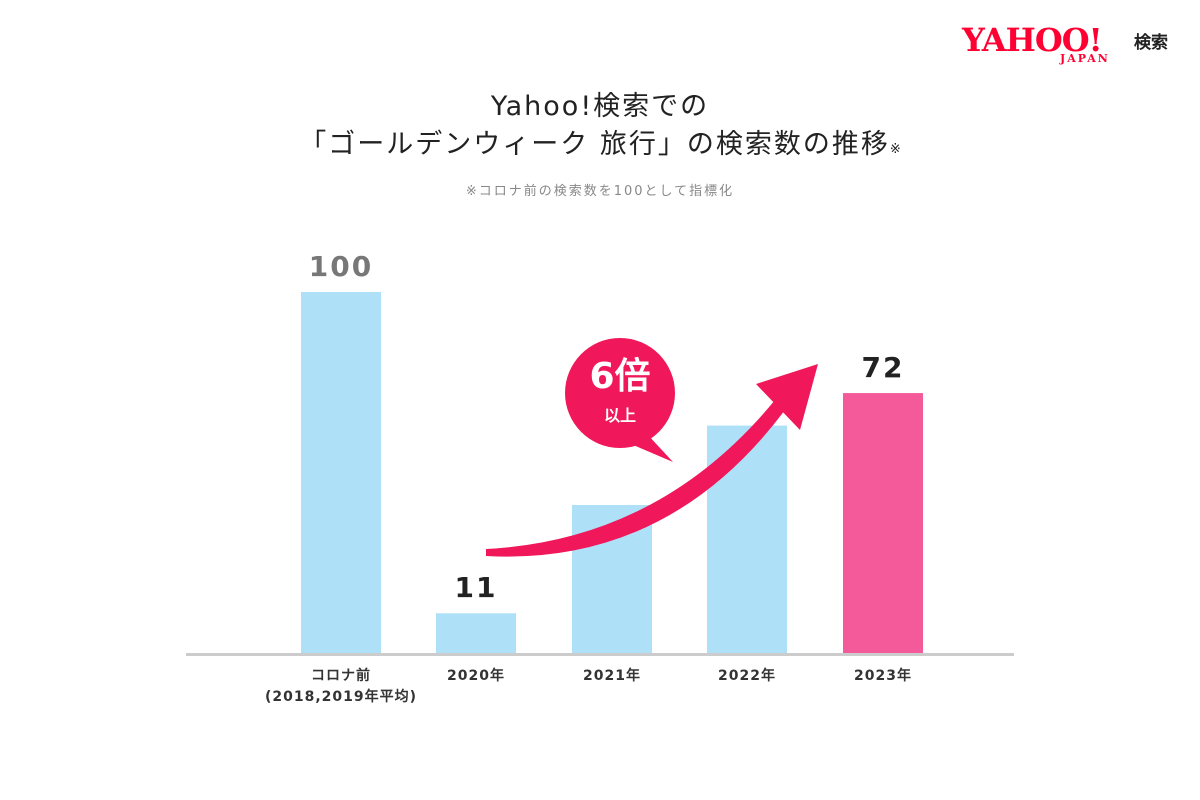 The height and width of the screenshot is (800, 1200). I want to click on category-label-0: コロナ前 (2018,2019年平均), so click(341, 686).